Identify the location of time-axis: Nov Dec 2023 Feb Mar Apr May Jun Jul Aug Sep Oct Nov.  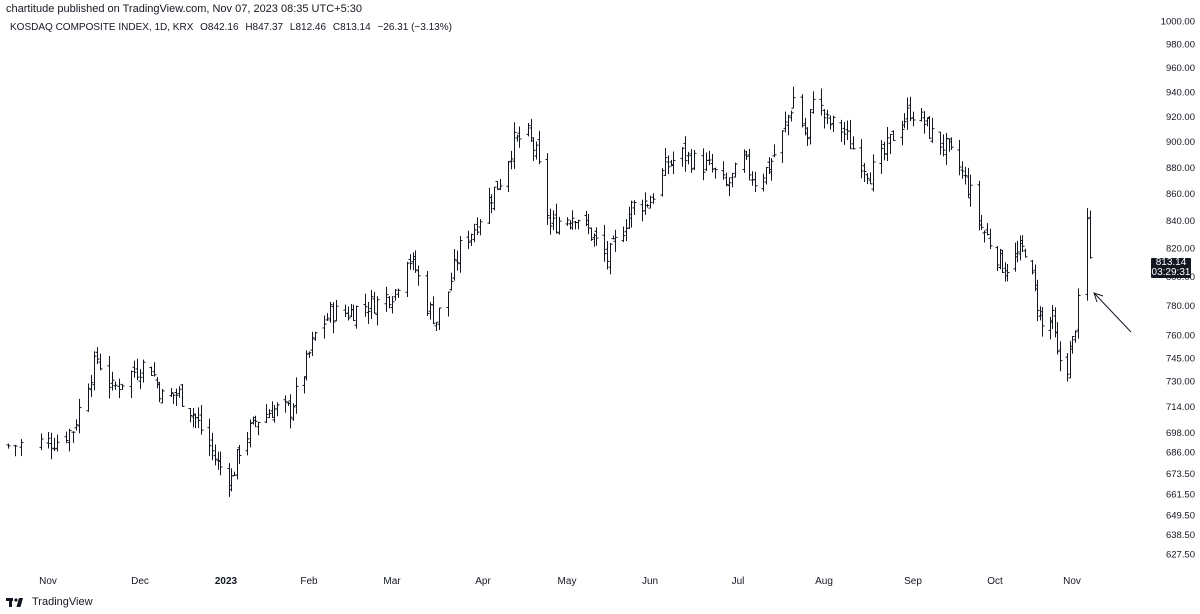
(560, 581).